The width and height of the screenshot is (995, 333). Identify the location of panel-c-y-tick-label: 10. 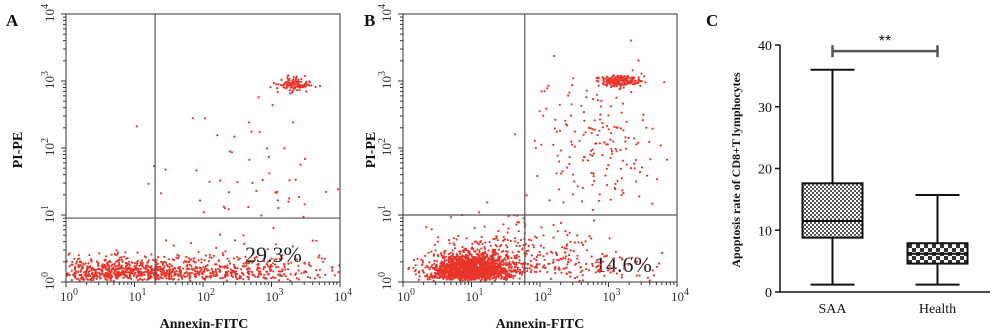
(765, 231).